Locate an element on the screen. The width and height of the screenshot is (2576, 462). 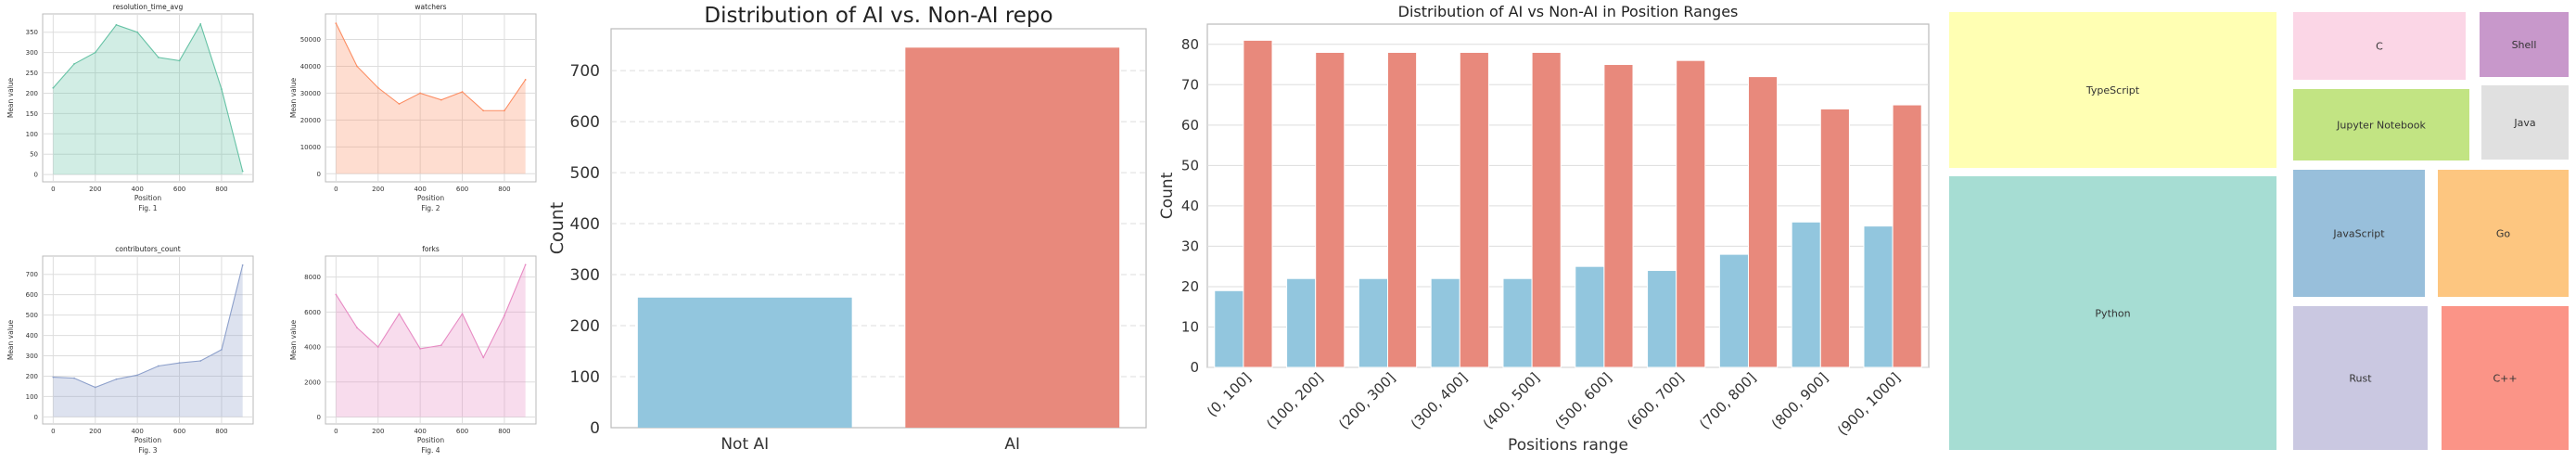
treemap-label-cpp: C++ is located at coordinates (2505, 379).